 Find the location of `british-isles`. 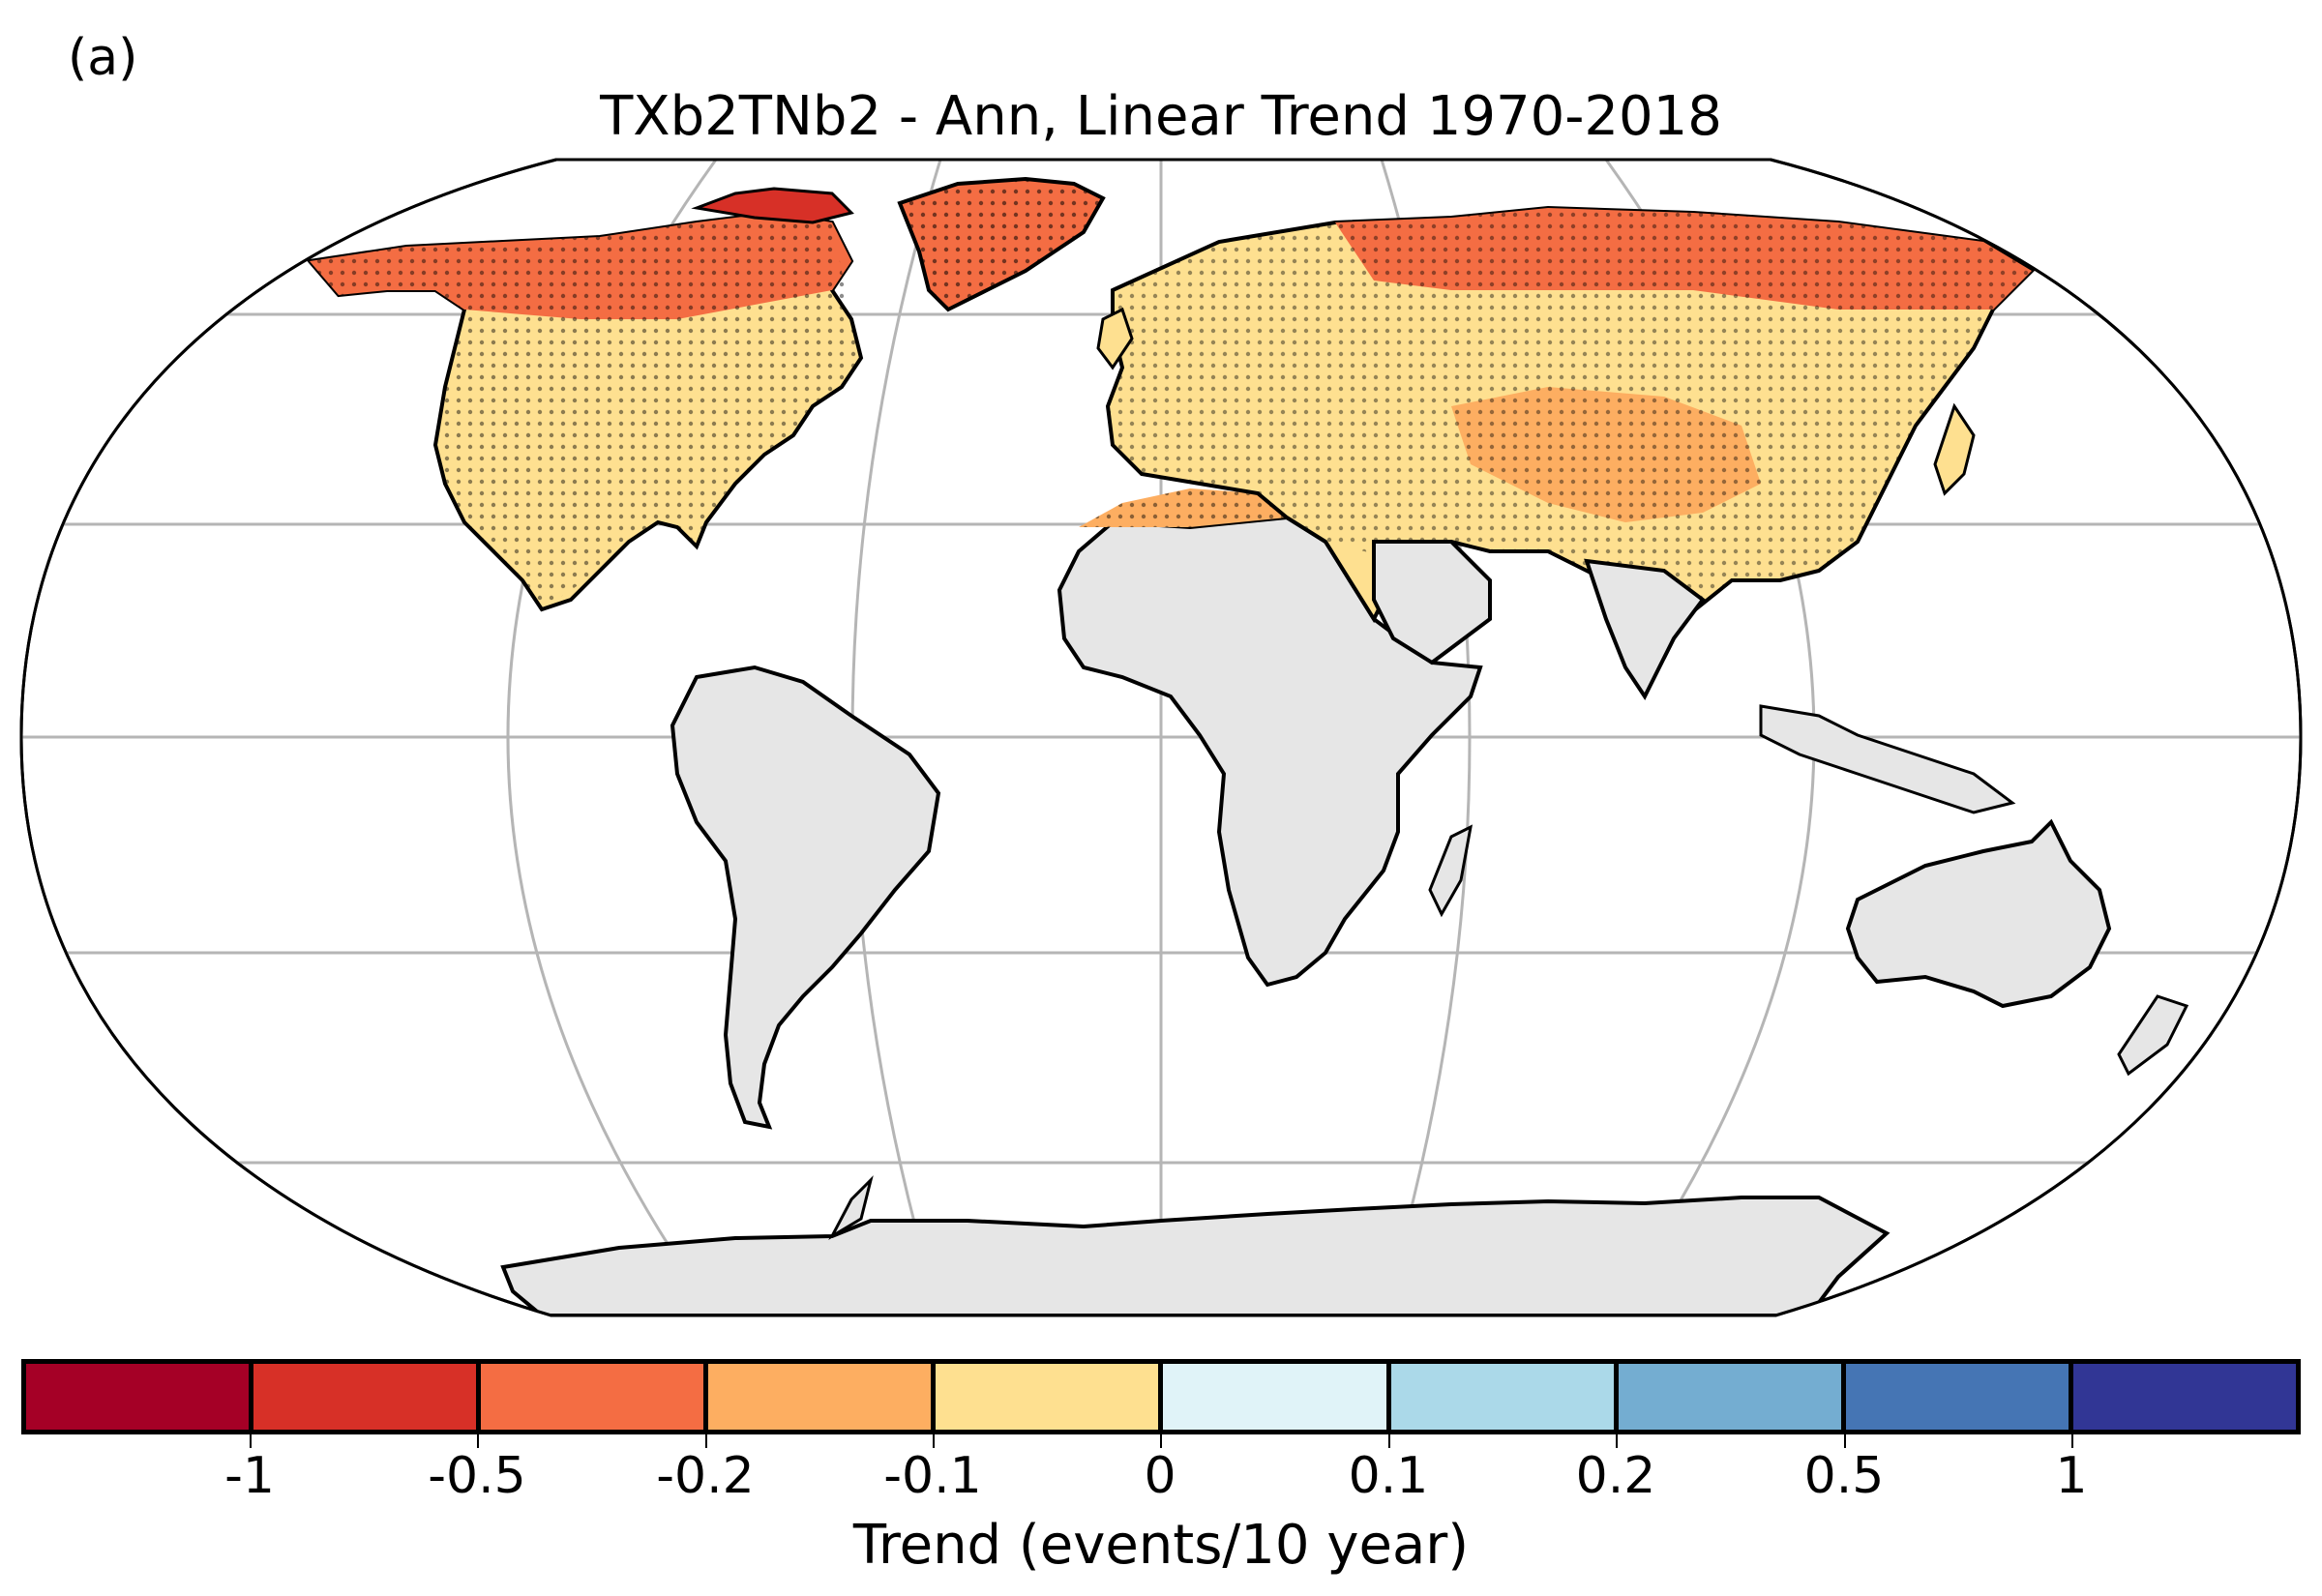

british-isles is located at coordinates (1115, 338).